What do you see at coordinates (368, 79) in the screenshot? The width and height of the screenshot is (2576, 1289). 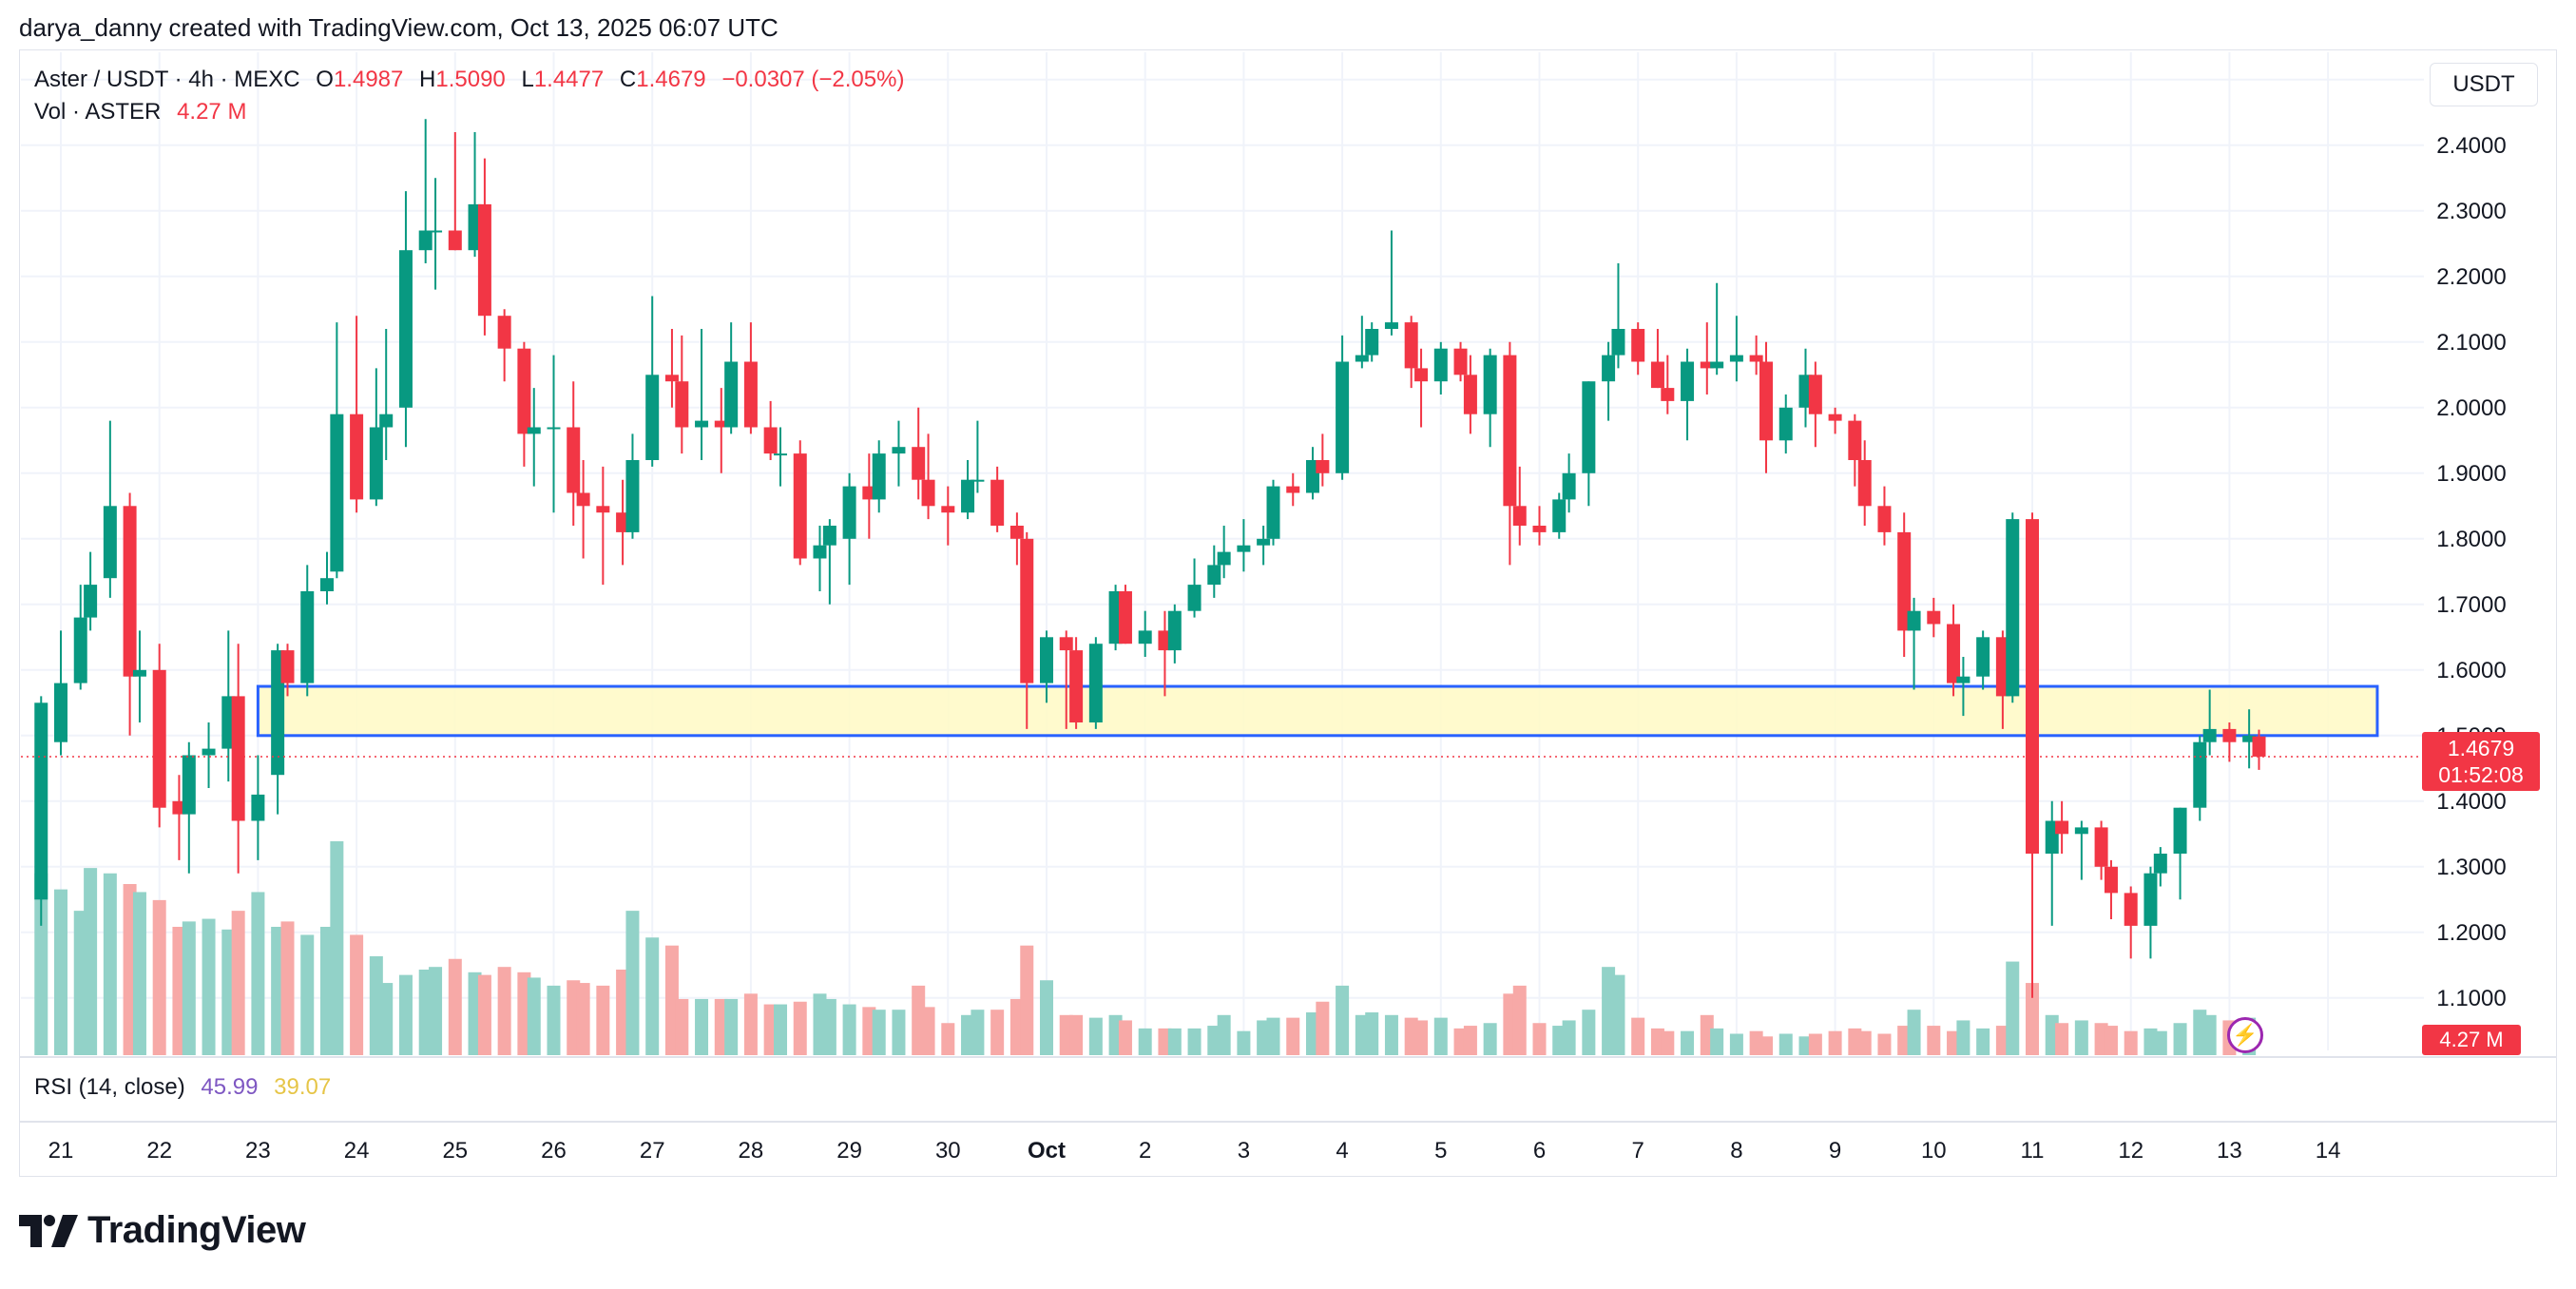 I see `open-value: 1.4987` at bounding box center [368, 79].